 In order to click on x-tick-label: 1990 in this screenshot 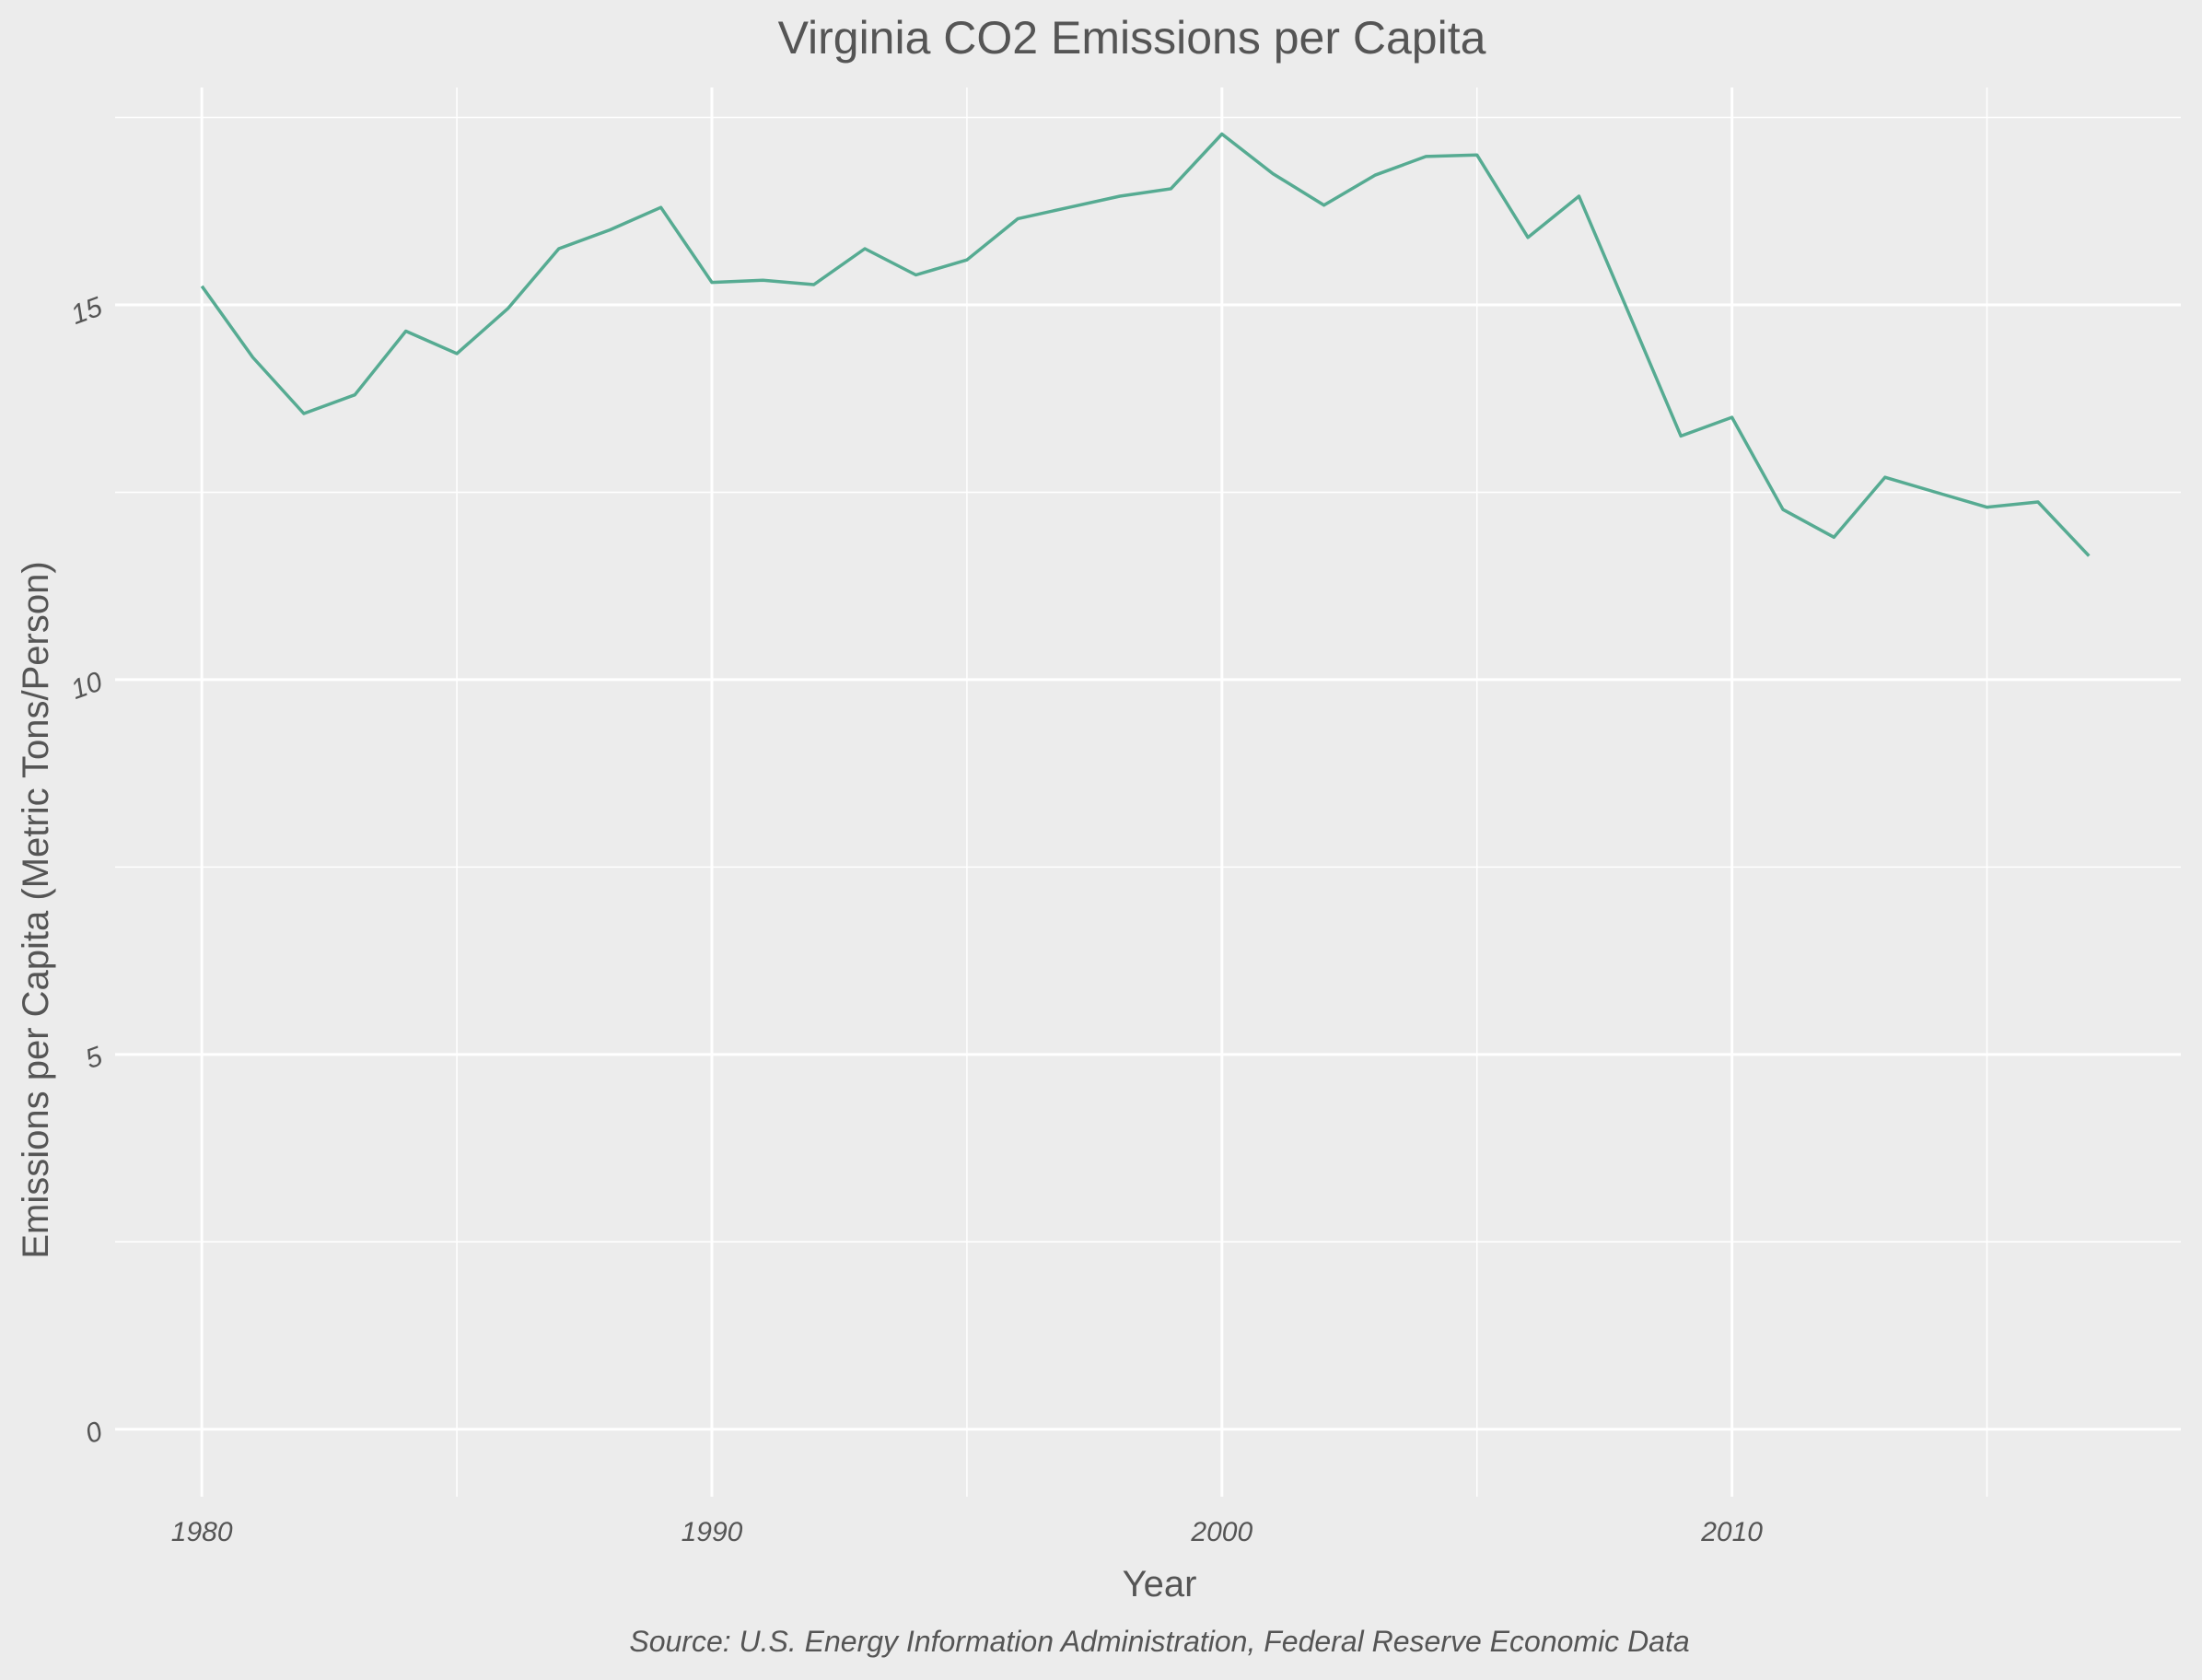, I will do `click(713, 1532)`.